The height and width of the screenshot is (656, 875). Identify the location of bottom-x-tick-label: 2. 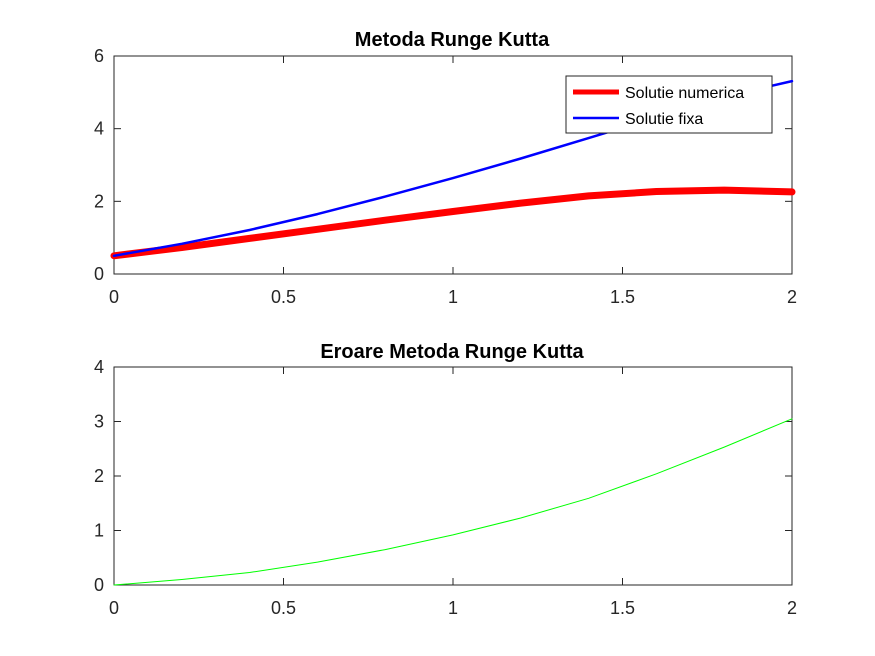
(792, 608).